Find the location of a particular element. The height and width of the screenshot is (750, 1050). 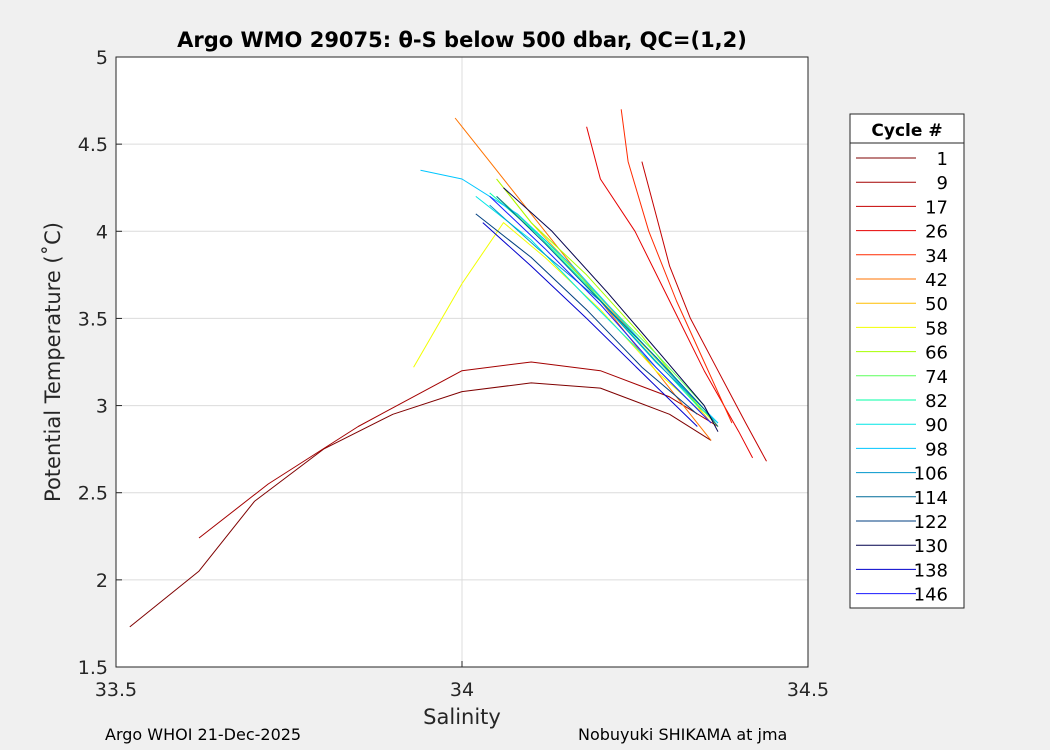

legend-label-cycle-98: 98 is located at coordinates (936, 449).